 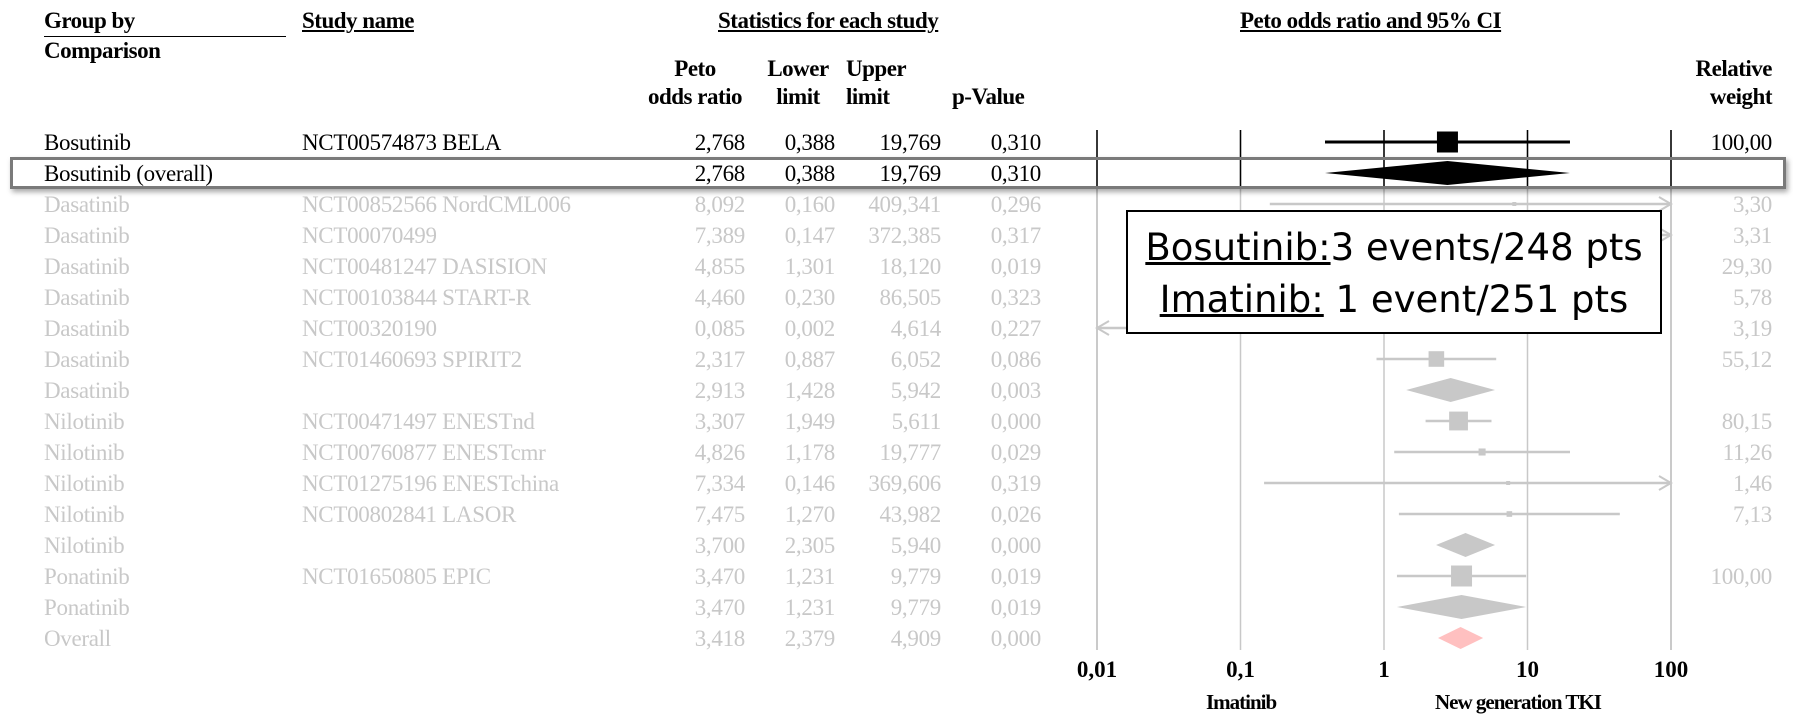 I want to click on p-cell: 0,003, so click(x=1016, y=390).